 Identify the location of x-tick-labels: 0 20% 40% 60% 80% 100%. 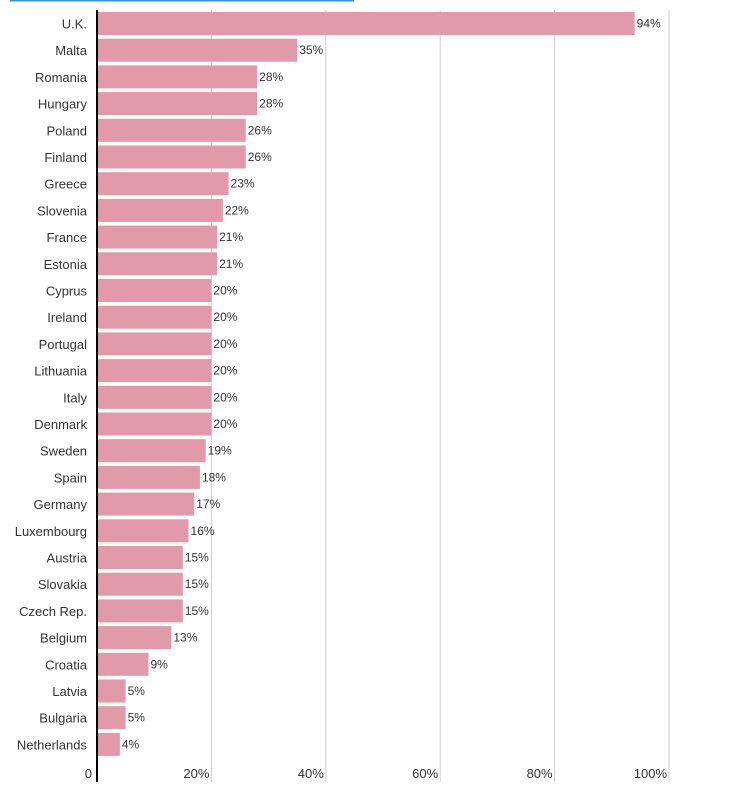
(376, 773).